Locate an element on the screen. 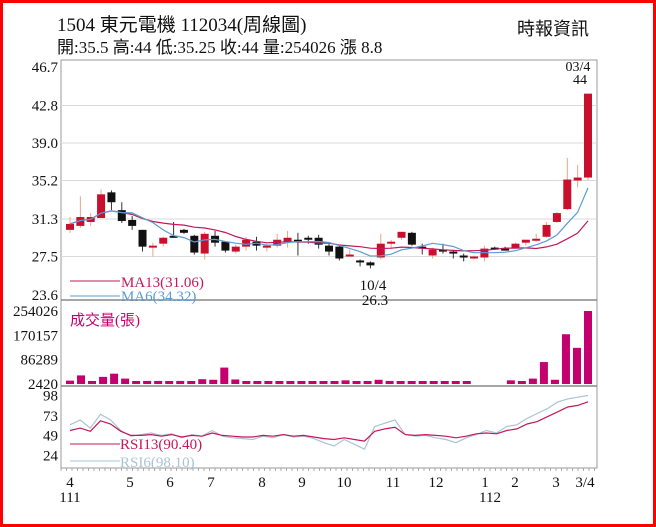 The height and width of the screenshot is (527, 656). volume-pane is located at coordinates (329, 343).